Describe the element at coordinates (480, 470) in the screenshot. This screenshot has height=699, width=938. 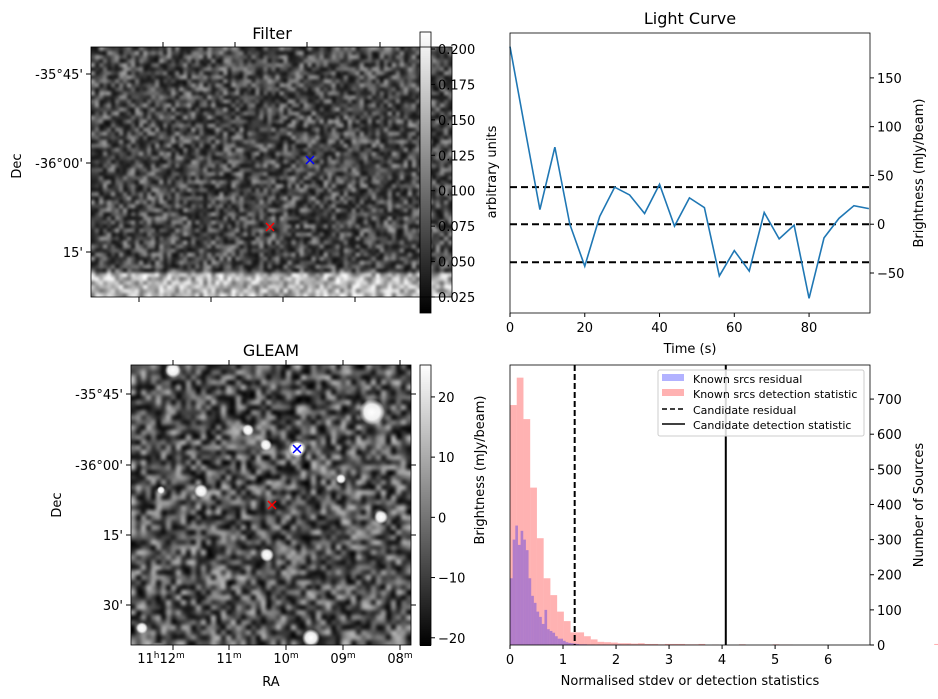
I see `gleam-colorbar-label: Brightness (mJy/beam)` at that location.